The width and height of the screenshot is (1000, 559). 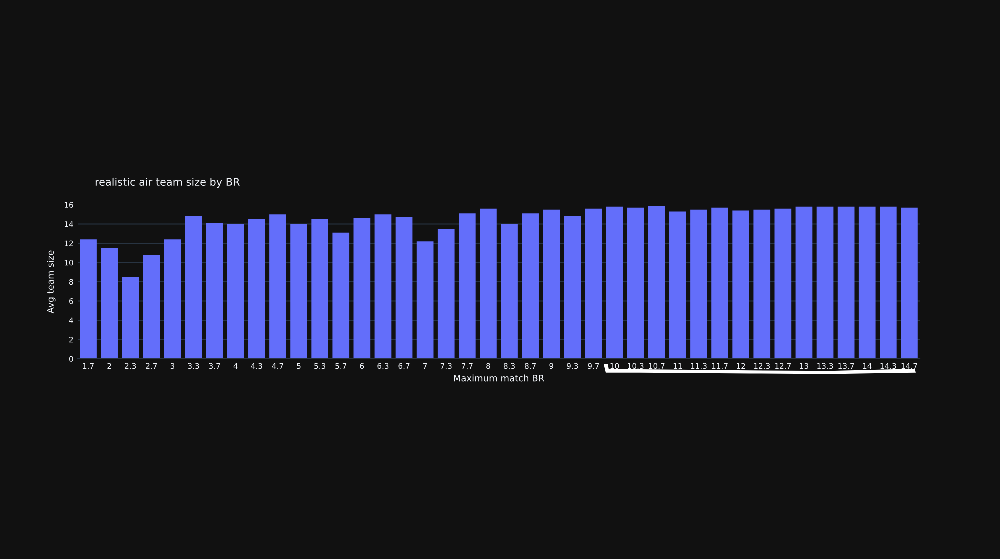 What do you see at coordinates (51, 282) in the screenshot?
I see `y-axis-title: Avg team size` at bounding box center [51, 282].